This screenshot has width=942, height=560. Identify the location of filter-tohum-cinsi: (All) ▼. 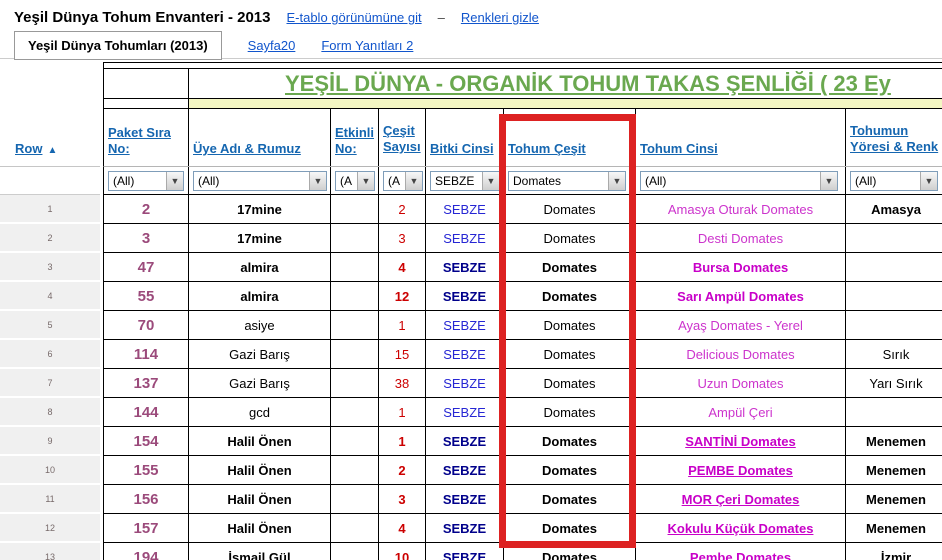
(739, 180).